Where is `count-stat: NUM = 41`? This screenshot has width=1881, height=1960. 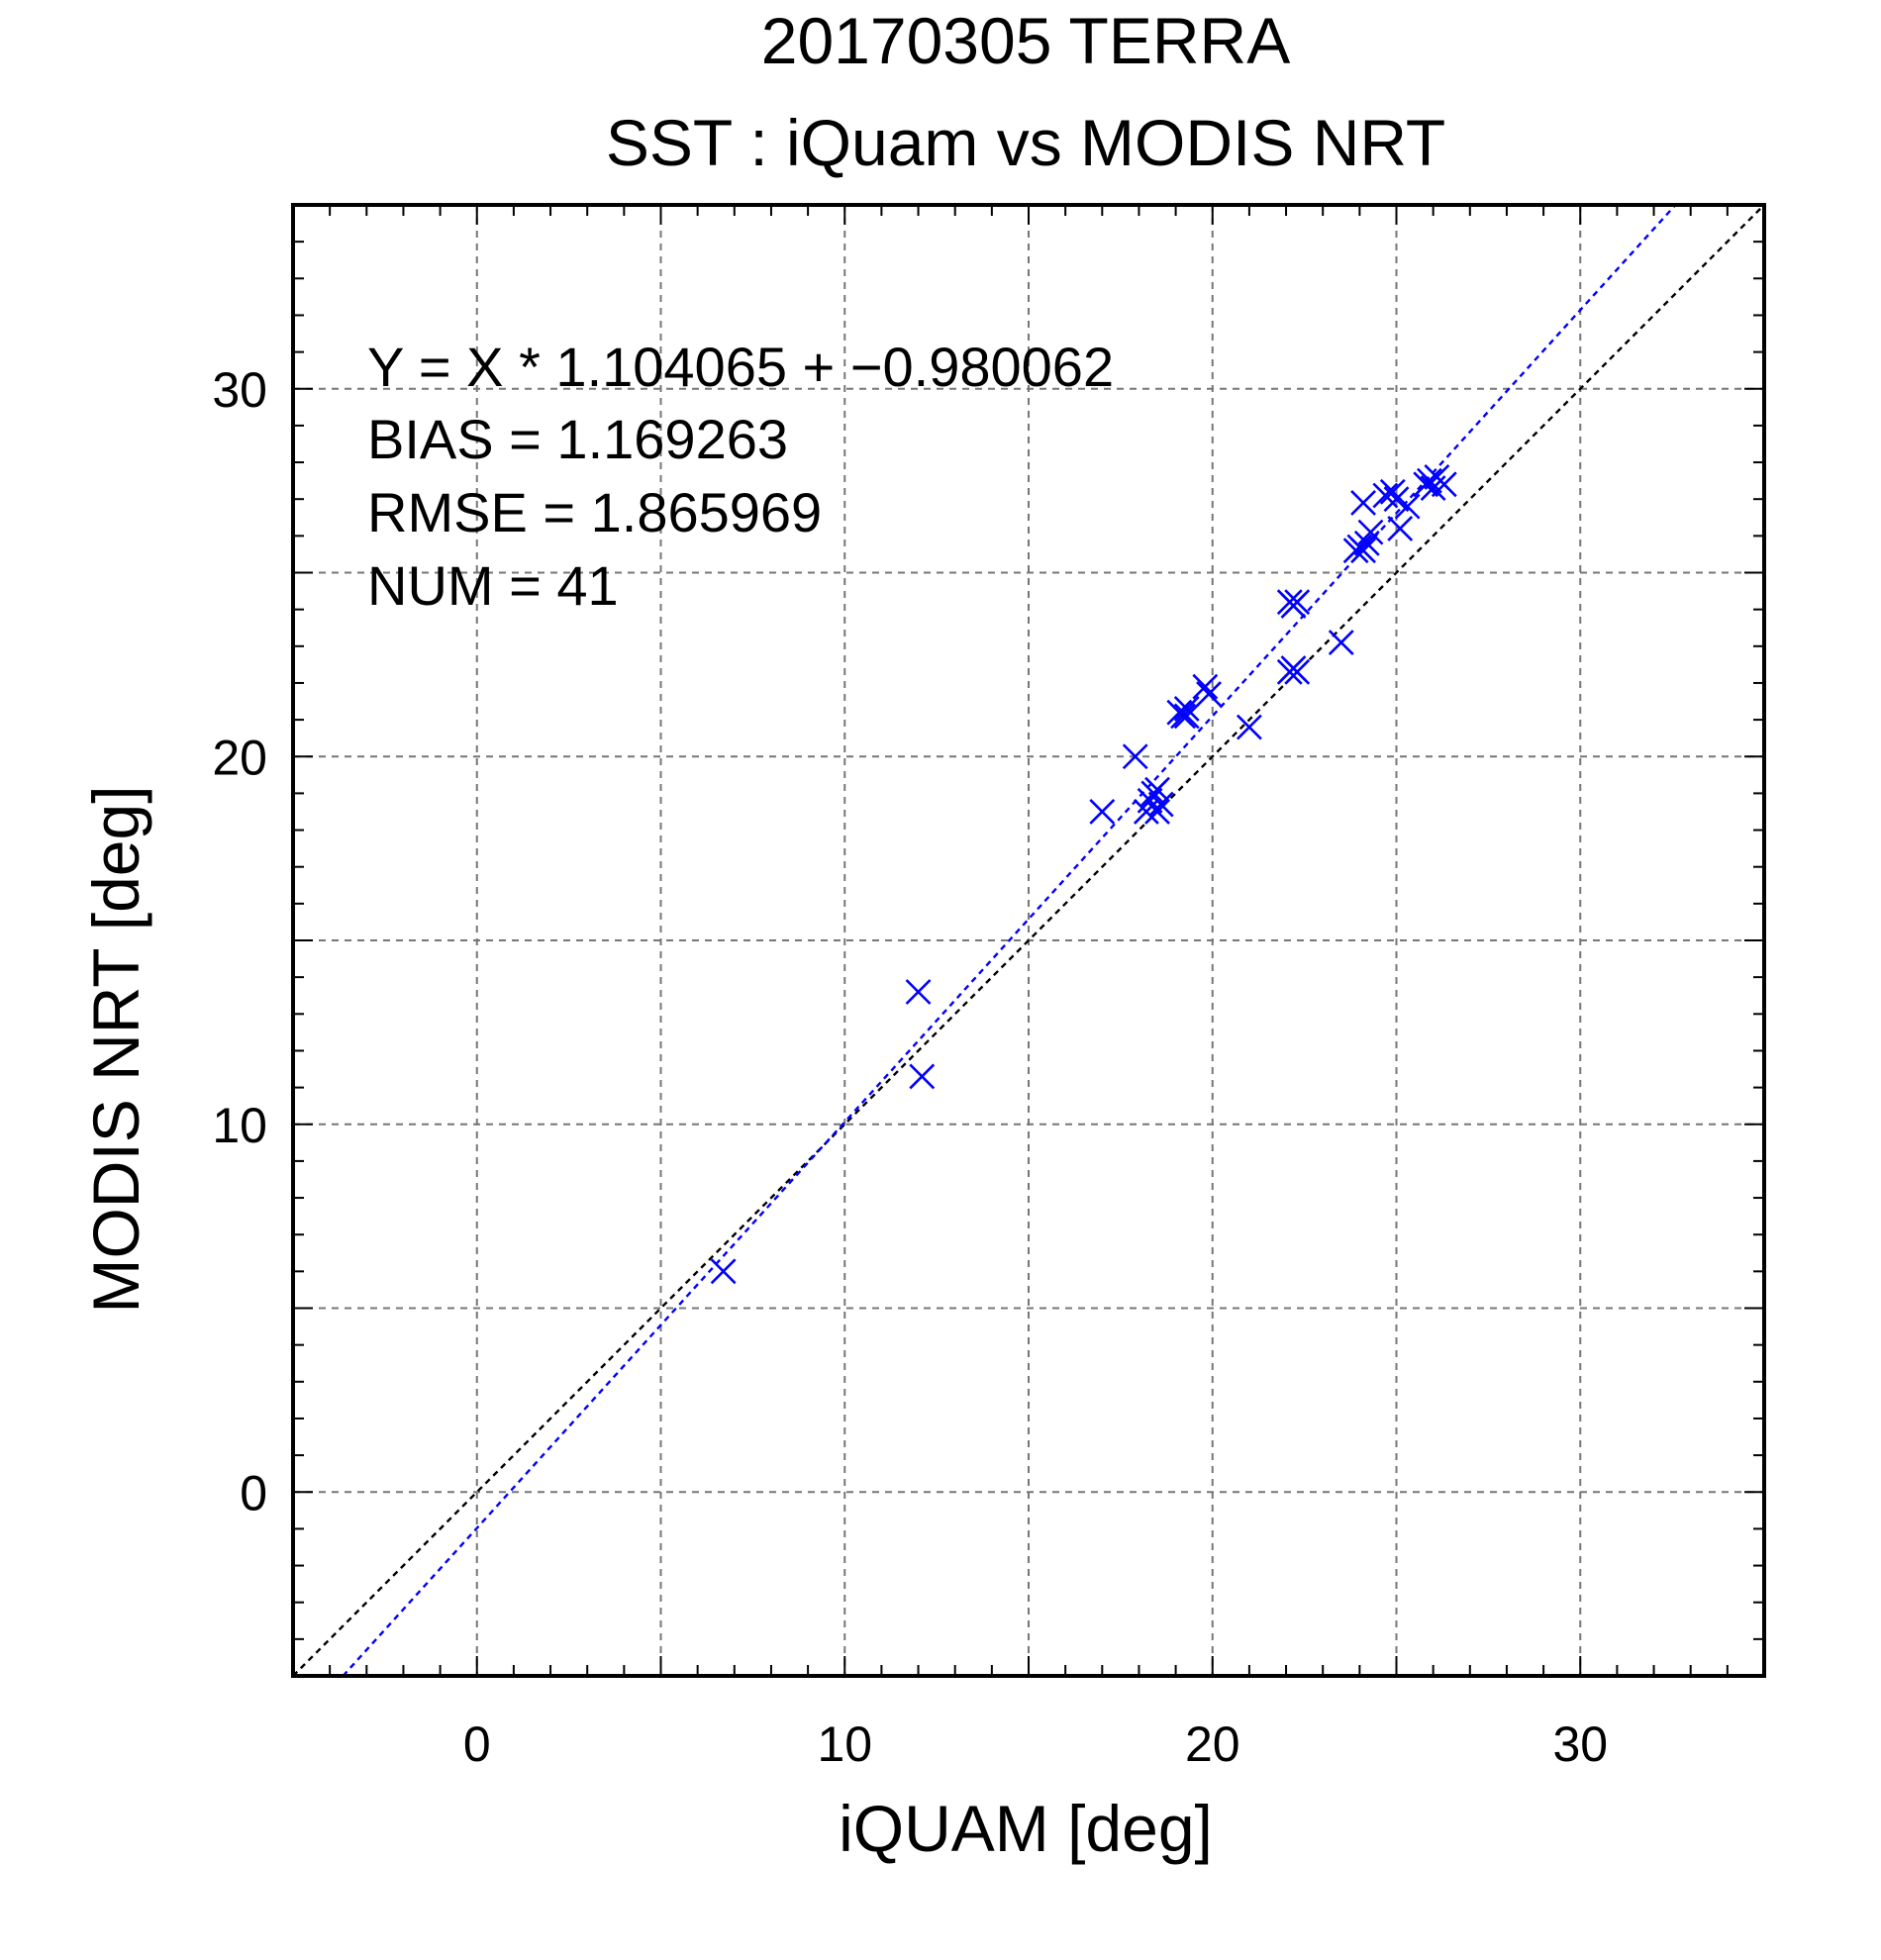 count-stat: NUM = 41 is located at coordinates (493, 585).